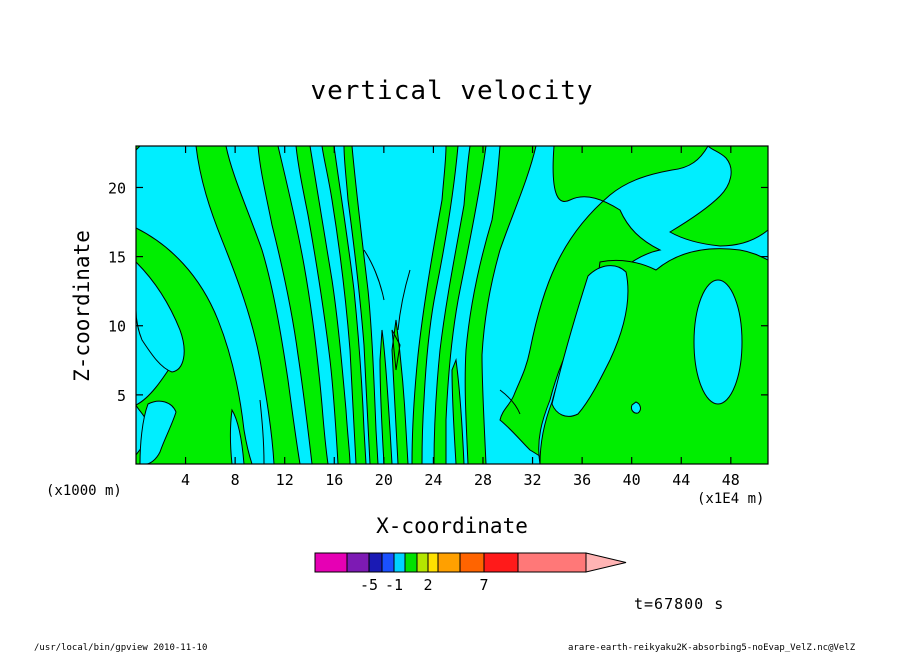  What do you see at coordinates (84, 491) in the screenshot?
I see `x-axis-unit-left: (x1000 m)` at bounding box center [84, 491].